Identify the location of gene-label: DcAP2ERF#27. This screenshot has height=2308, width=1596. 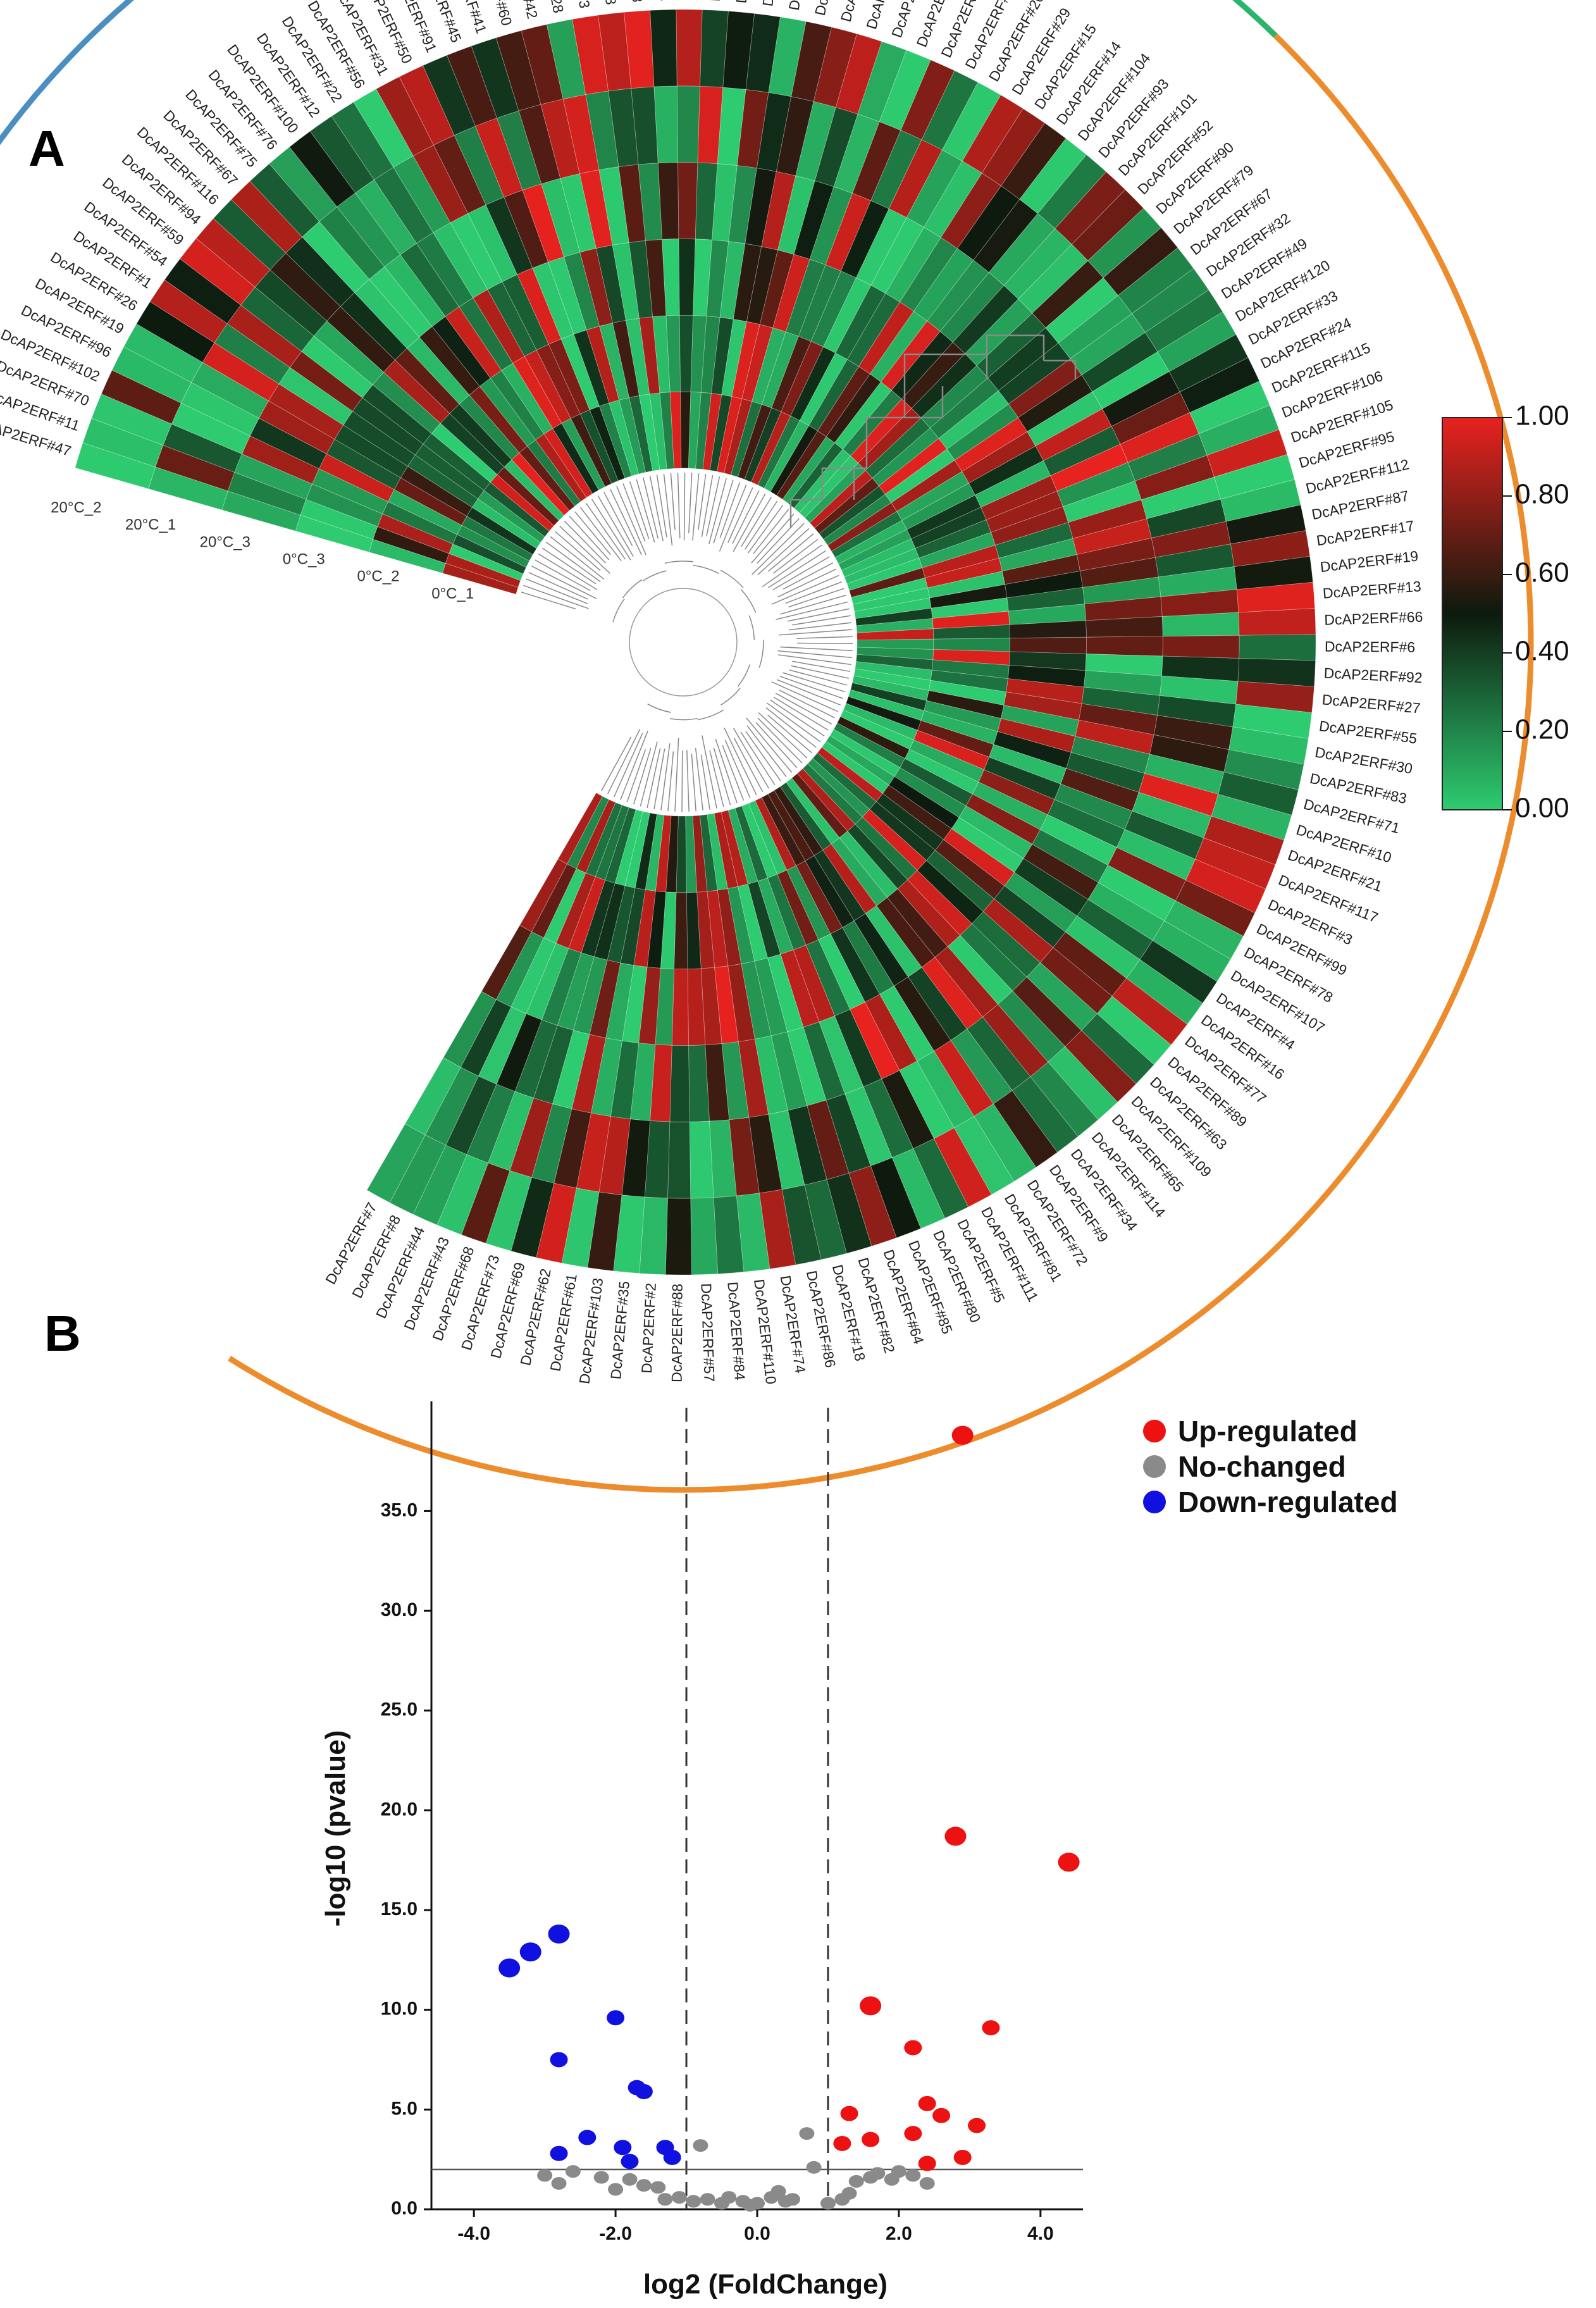
(1371, 703).